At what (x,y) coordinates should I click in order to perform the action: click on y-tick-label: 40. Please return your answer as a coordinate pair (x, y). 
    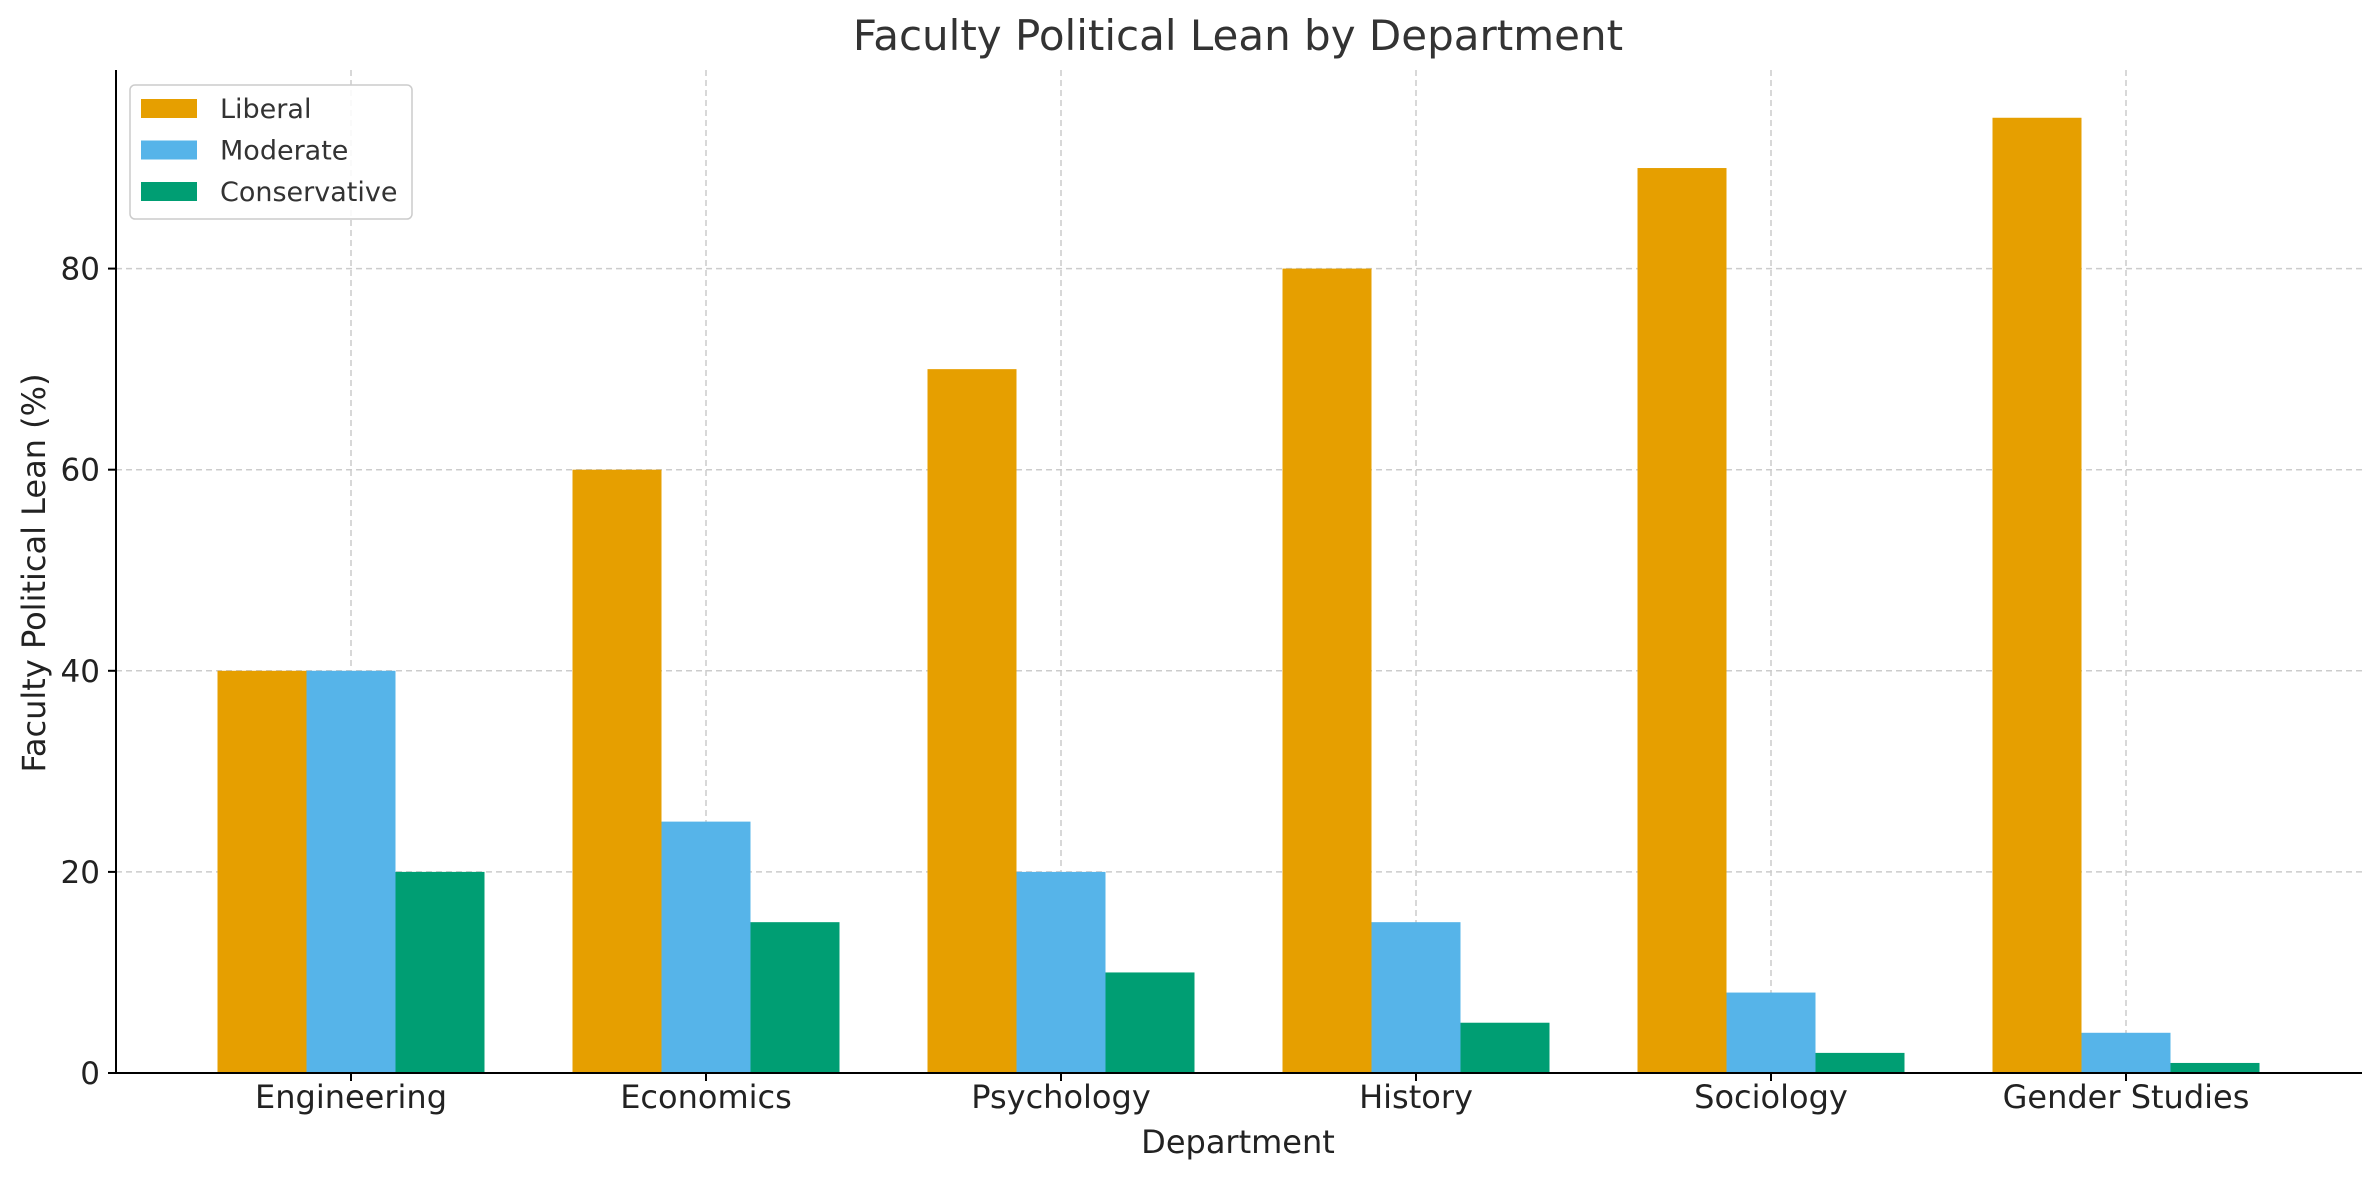
    Looking at the image, I should click on (80, 672).